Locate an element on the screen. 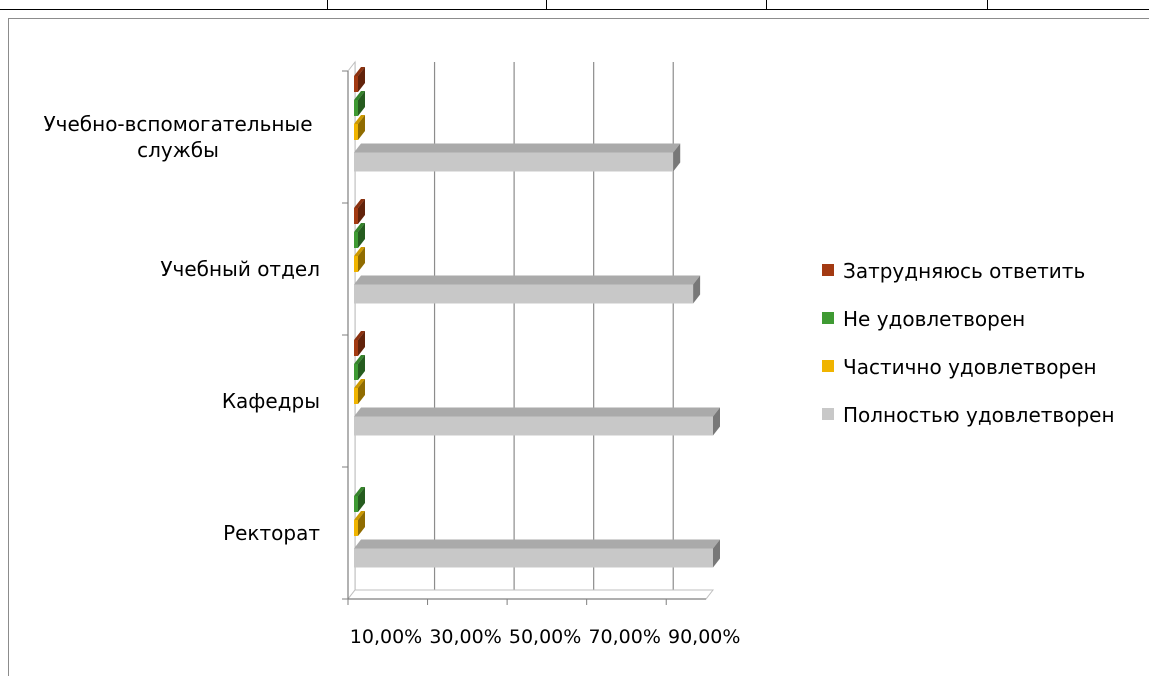  table-bottom-border is located at coordinates (574, 9).